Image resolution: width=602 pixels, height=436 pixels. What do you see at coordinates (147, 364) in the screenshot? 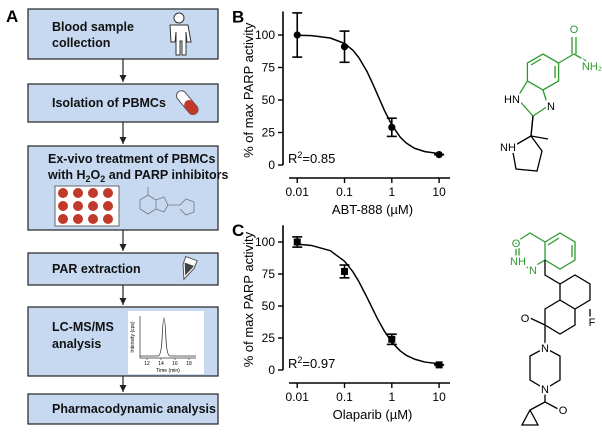
I see `chromatogram-tick-label: 12` at bounding box center [147, 364].